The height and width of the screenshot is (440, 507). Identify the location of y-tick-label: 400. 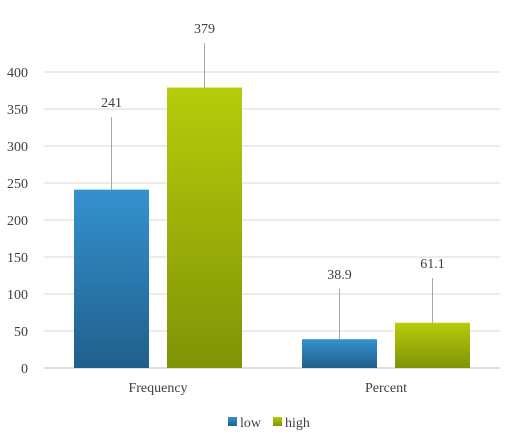
(17, 73).